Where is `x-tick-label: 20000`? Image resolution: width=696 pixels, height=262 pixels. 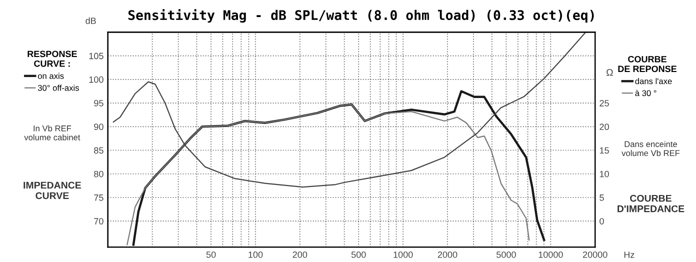 x-tick-label: 20000 is located at coordinates (595, 254).